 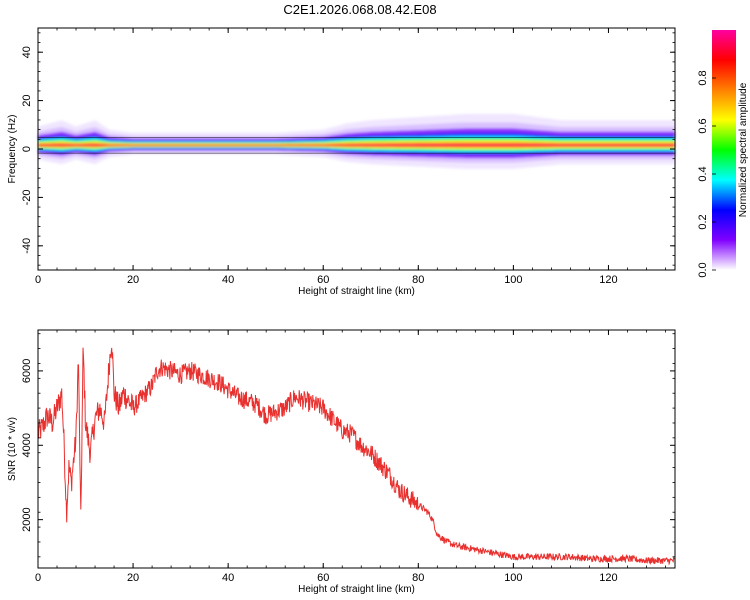 What do you see at coordinates (743, 149) in the screenshot?
I see `colorbar-label: Normalized spectral amplitude` at bounding box center [743, 149].